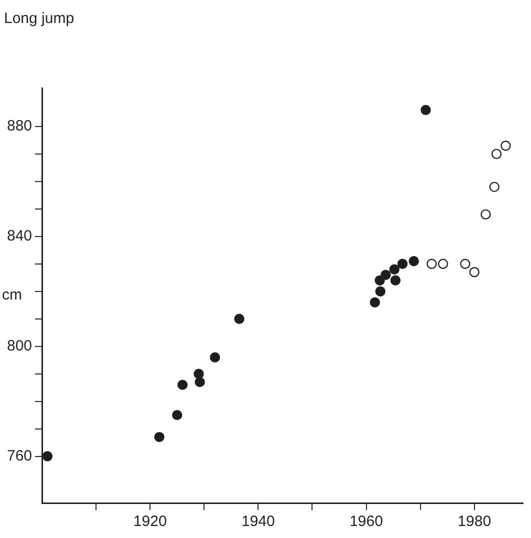 The width and height of the screenshot is (531, 538). Describe the element at coordinates (19, 126) in the screenshot. I see `y-tick-label: 880` at that location.